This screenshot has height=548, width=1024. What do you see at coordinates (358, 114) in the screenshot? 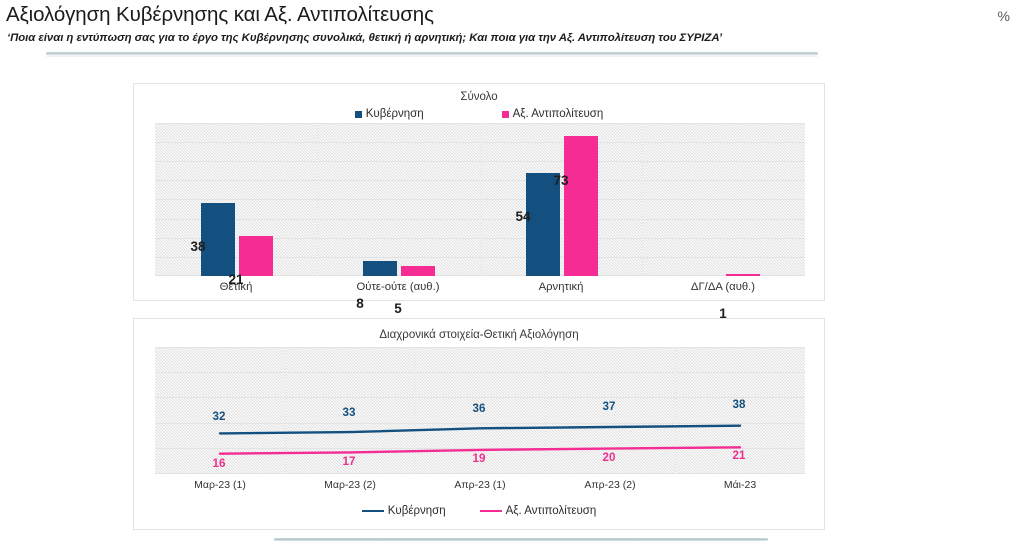
I see `legend-swatch-government-icon` at bounding box center [358, 114].